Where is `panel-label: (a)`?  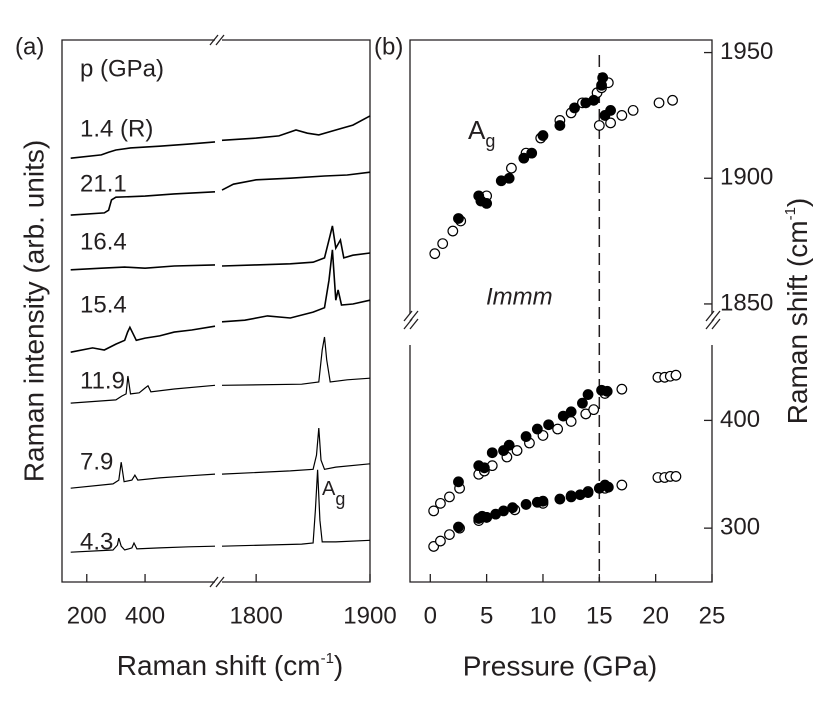
panel-label: (a) is located at coordinates (29, 46).